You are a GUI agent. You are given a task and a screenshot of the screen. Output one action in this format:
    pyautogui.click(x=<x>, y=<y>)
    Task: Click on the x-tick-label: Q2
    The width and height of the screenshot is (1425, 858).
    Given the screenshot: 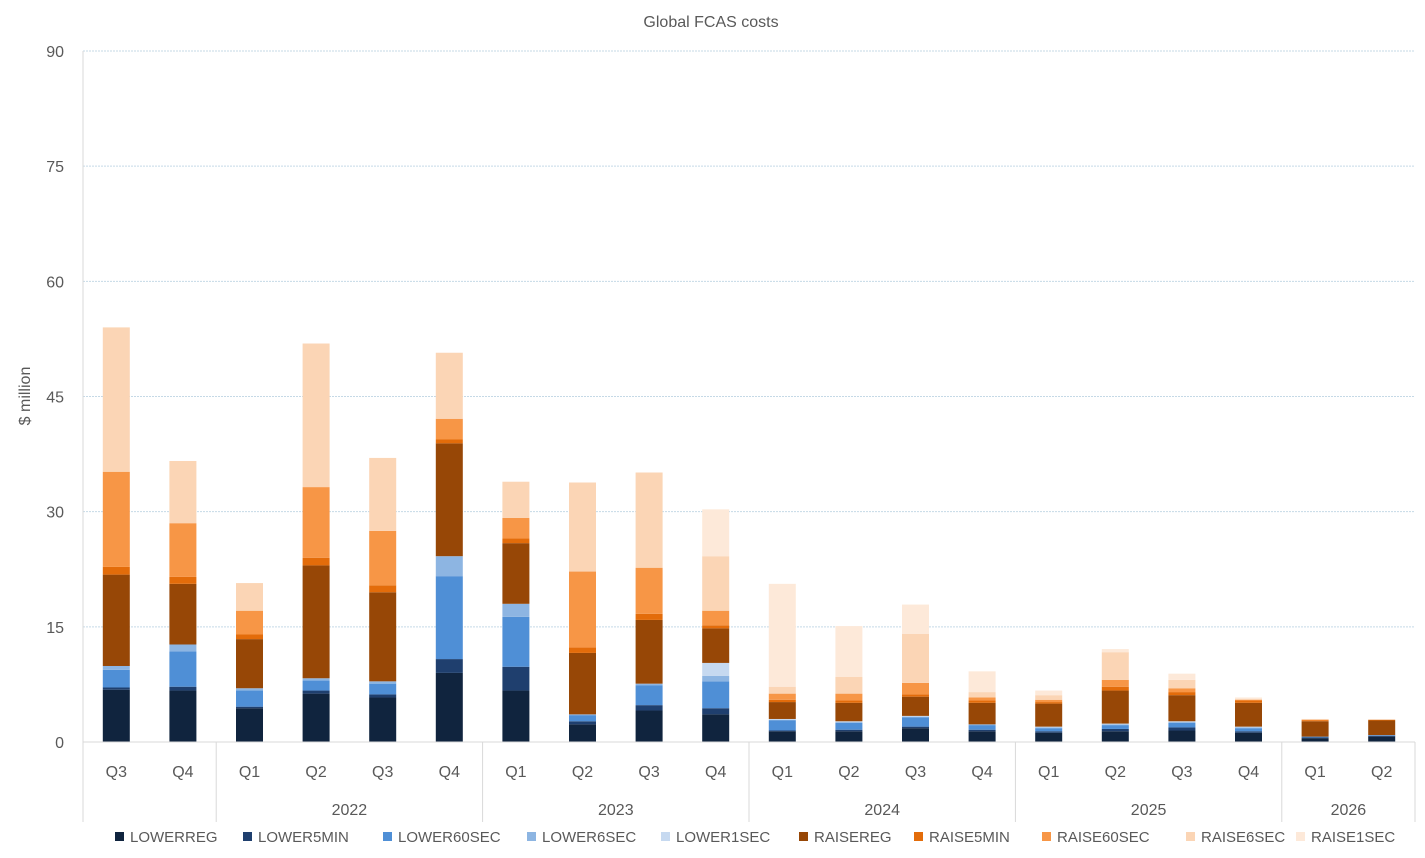 What is the action you would take?
    pyautogui.click(x=1115, y=772)
    